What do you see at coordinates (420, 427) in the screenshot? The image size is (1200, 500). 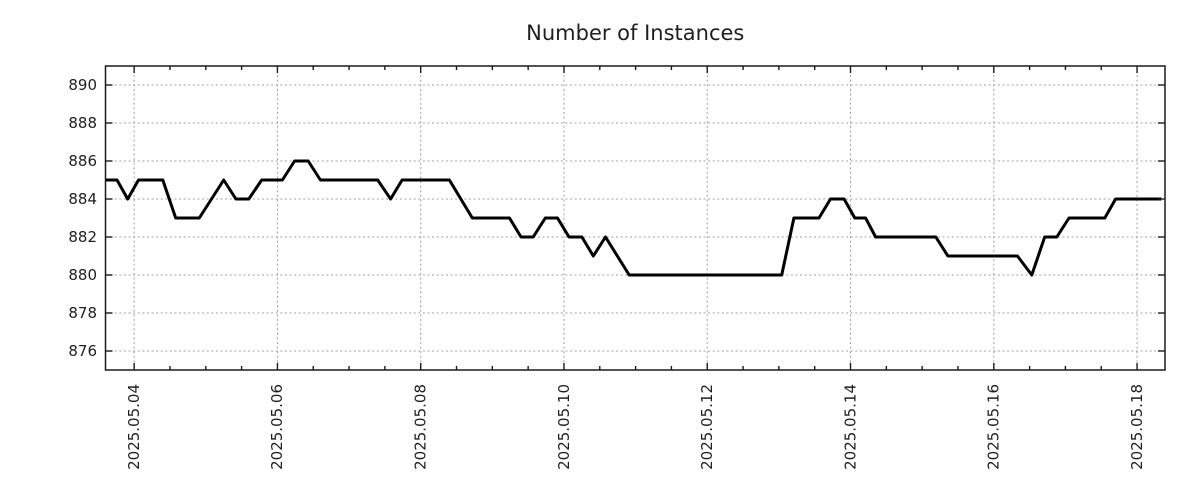 I see `x-tick-label: 2025.05.08` at bounding box center [420, 427].